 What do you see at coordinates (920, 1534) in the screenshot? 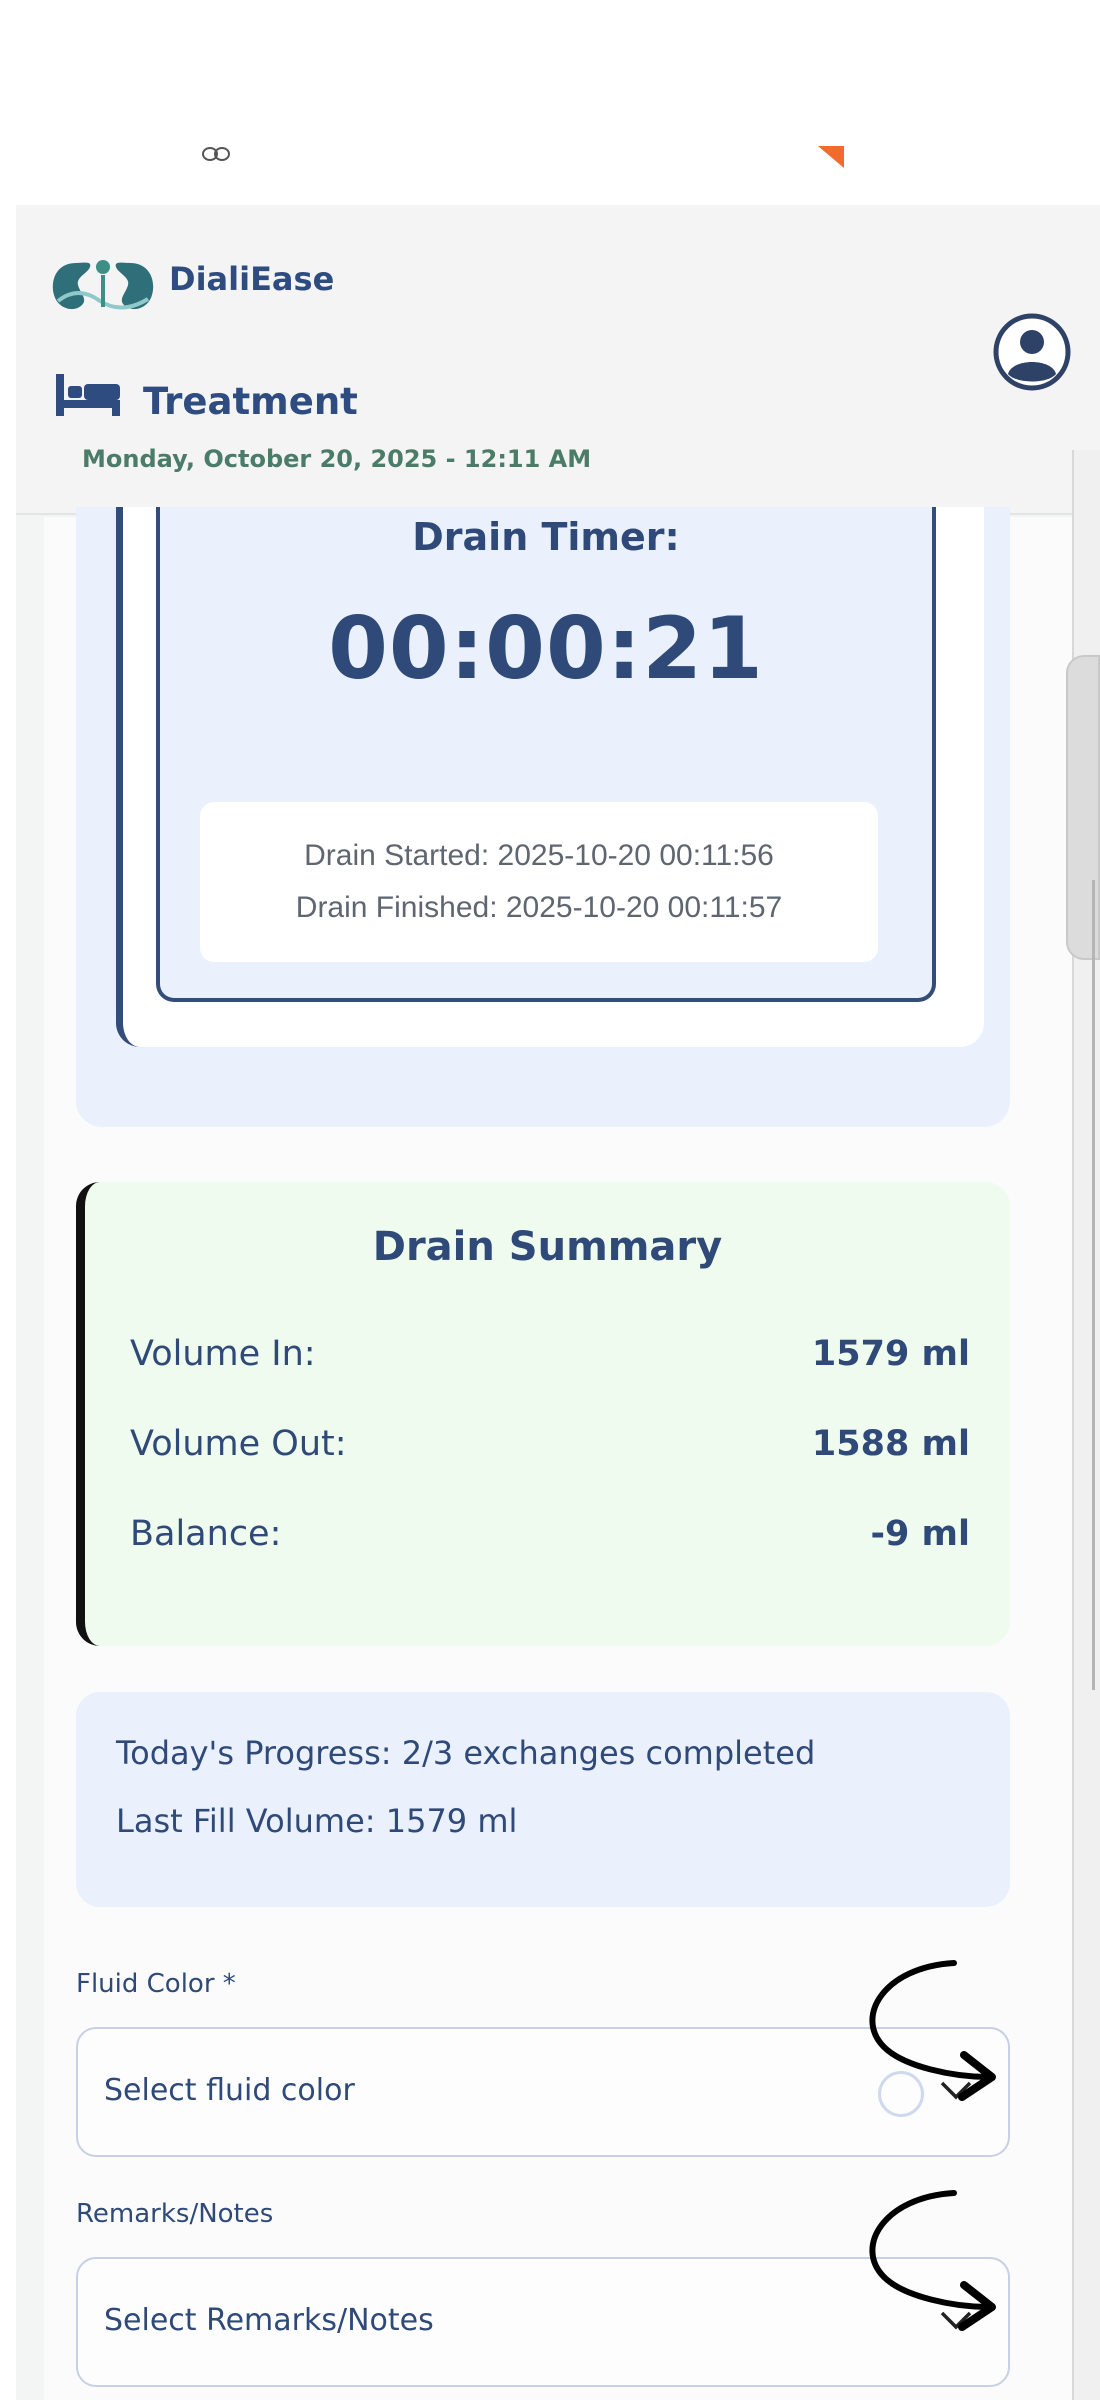
I see `summary-value: -9 ml` at bounding box center [920, 1534].